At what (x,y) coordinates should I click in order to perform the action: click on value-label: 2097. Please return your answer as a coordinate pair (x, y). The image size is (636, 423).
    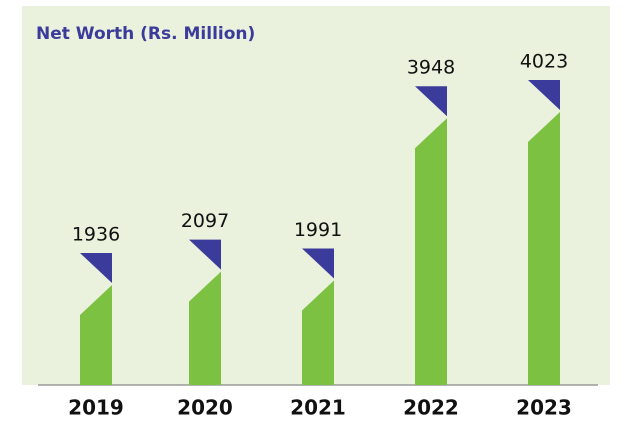
    Looking at the image, I should click on (205, 221).